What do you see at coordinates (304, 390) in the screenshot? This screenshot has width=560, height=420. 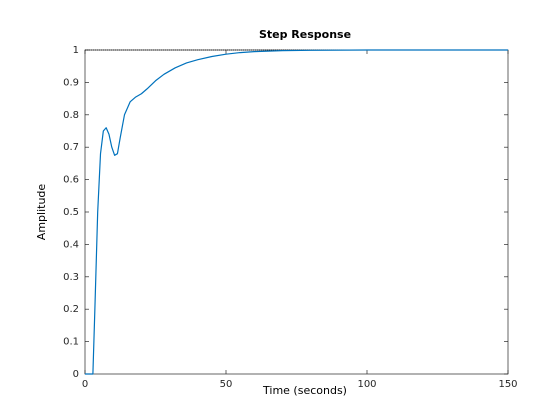 I see `x-axis-label: Time (seconds)` at bounding box center [304, 390].